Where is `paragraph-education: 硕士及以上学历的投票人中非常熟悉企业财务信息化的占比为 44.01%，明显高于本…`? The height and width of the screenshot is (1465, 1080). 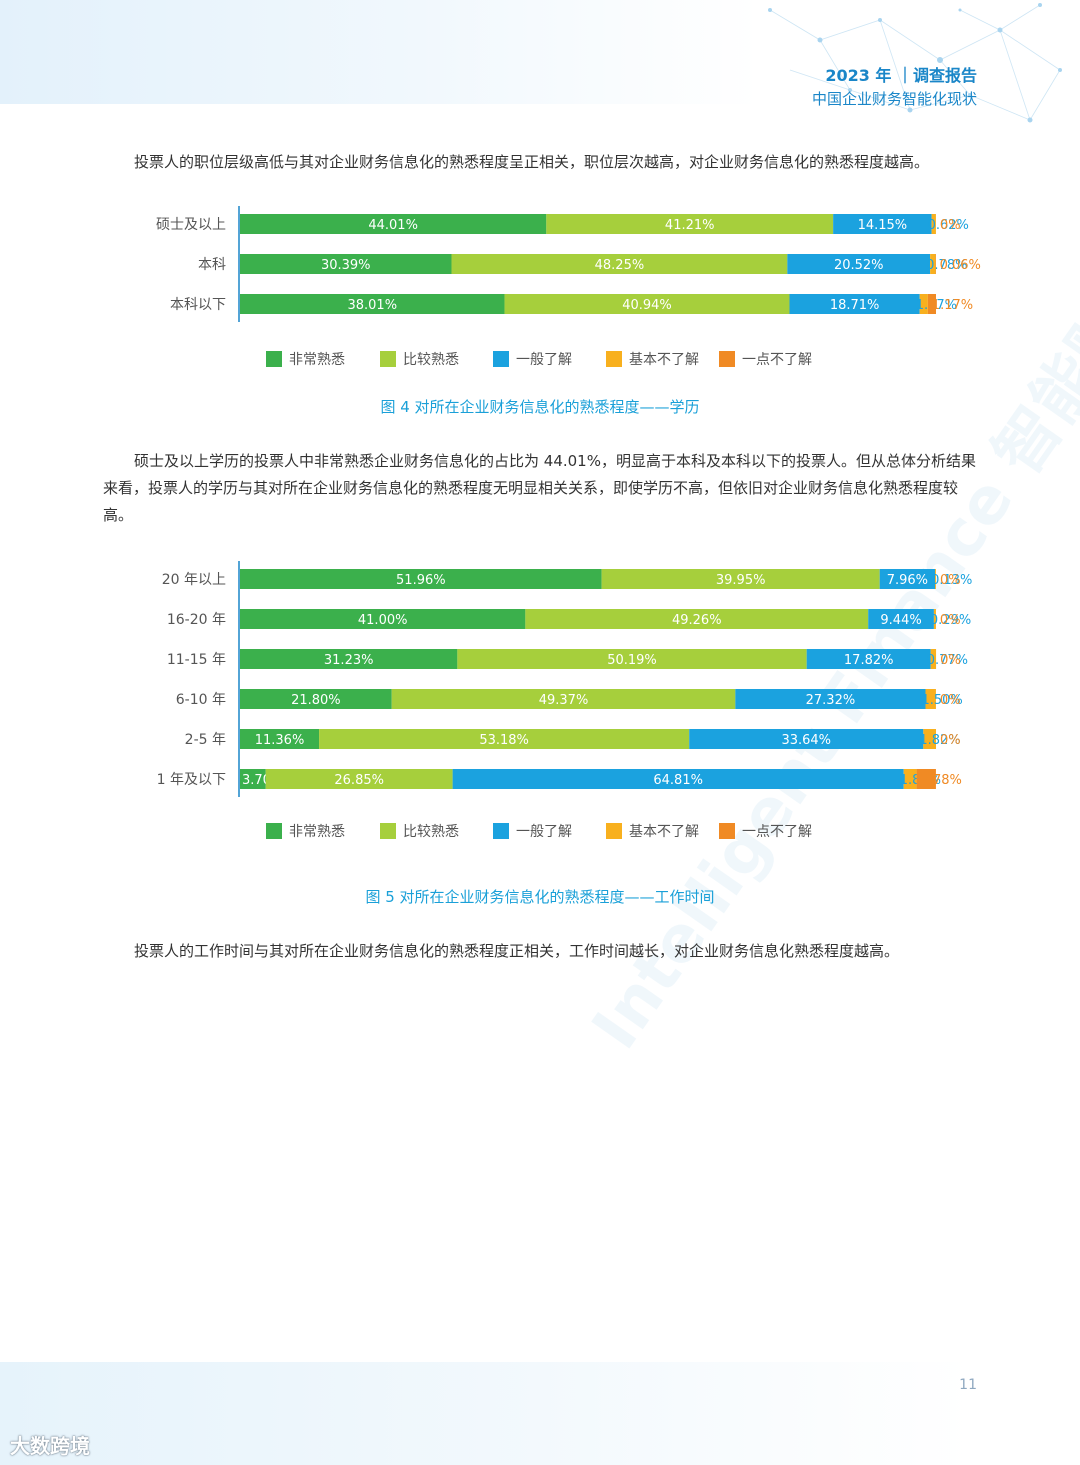 paragraph-education: 硕士及以上学历的投票人中非常熟悉企业财务信息化的占比为 44.01%，明显高于本… is located at coordinates (539, 488).